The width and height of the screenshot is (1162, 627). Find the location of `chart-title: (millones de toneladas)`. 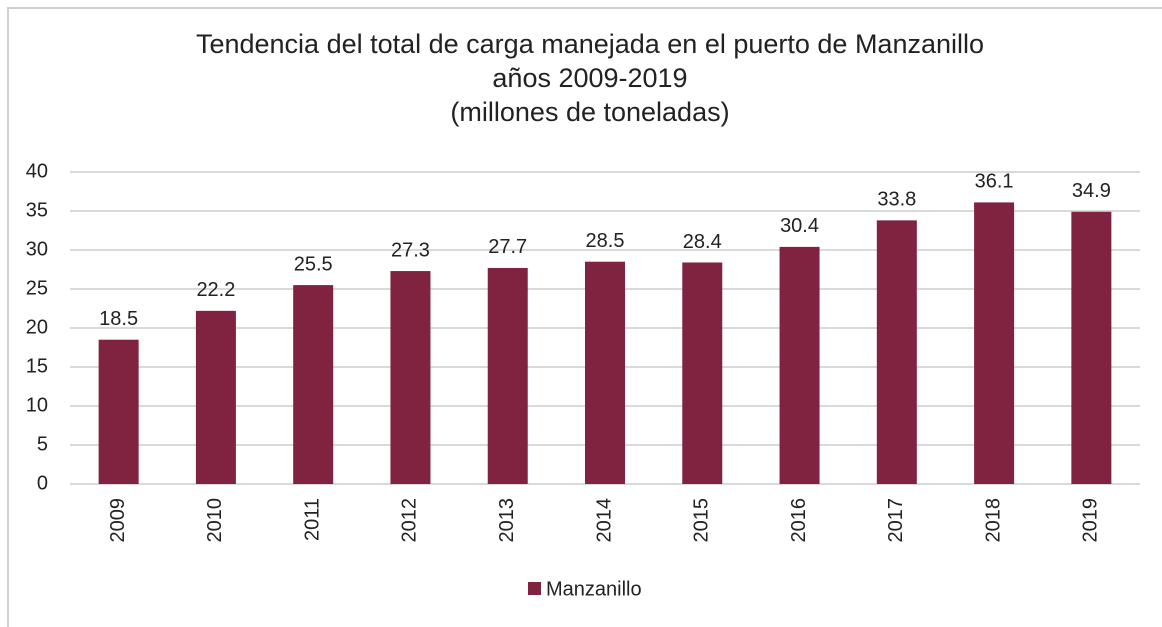

chart-title: (millones de toneladas) is located at coordinates (589, 112).